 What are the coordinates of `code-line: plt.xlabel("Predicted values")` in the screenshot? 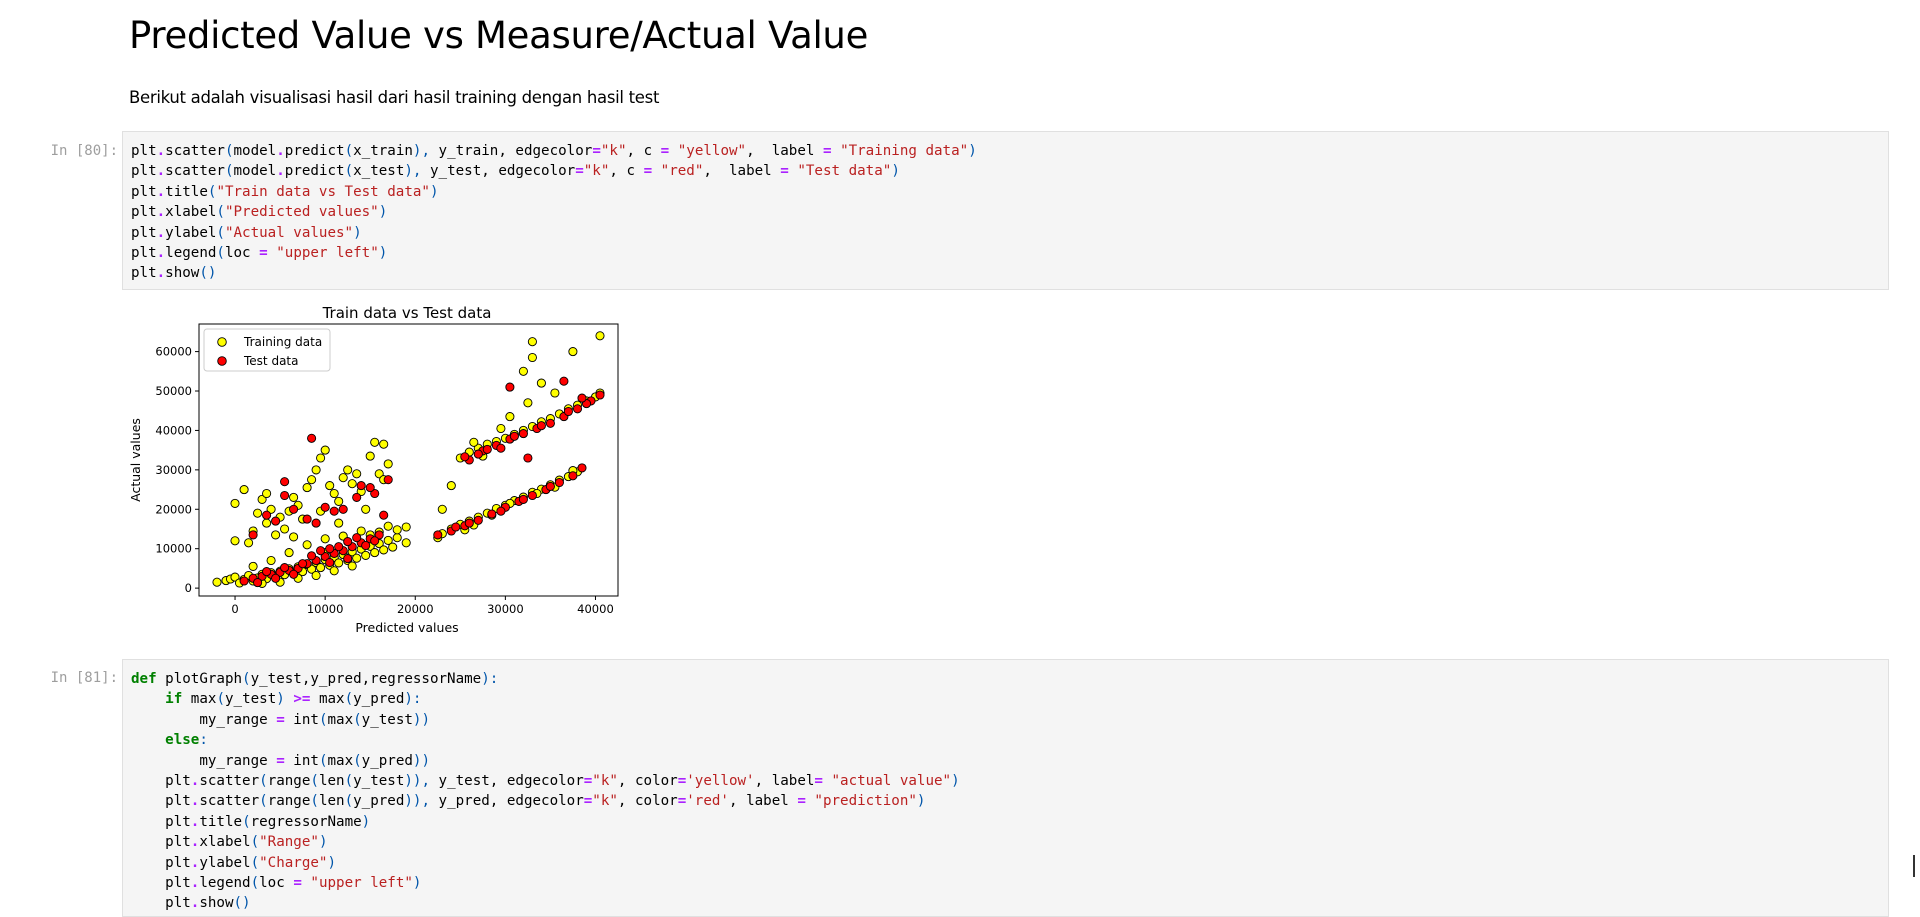 It's located at (1009, 212).